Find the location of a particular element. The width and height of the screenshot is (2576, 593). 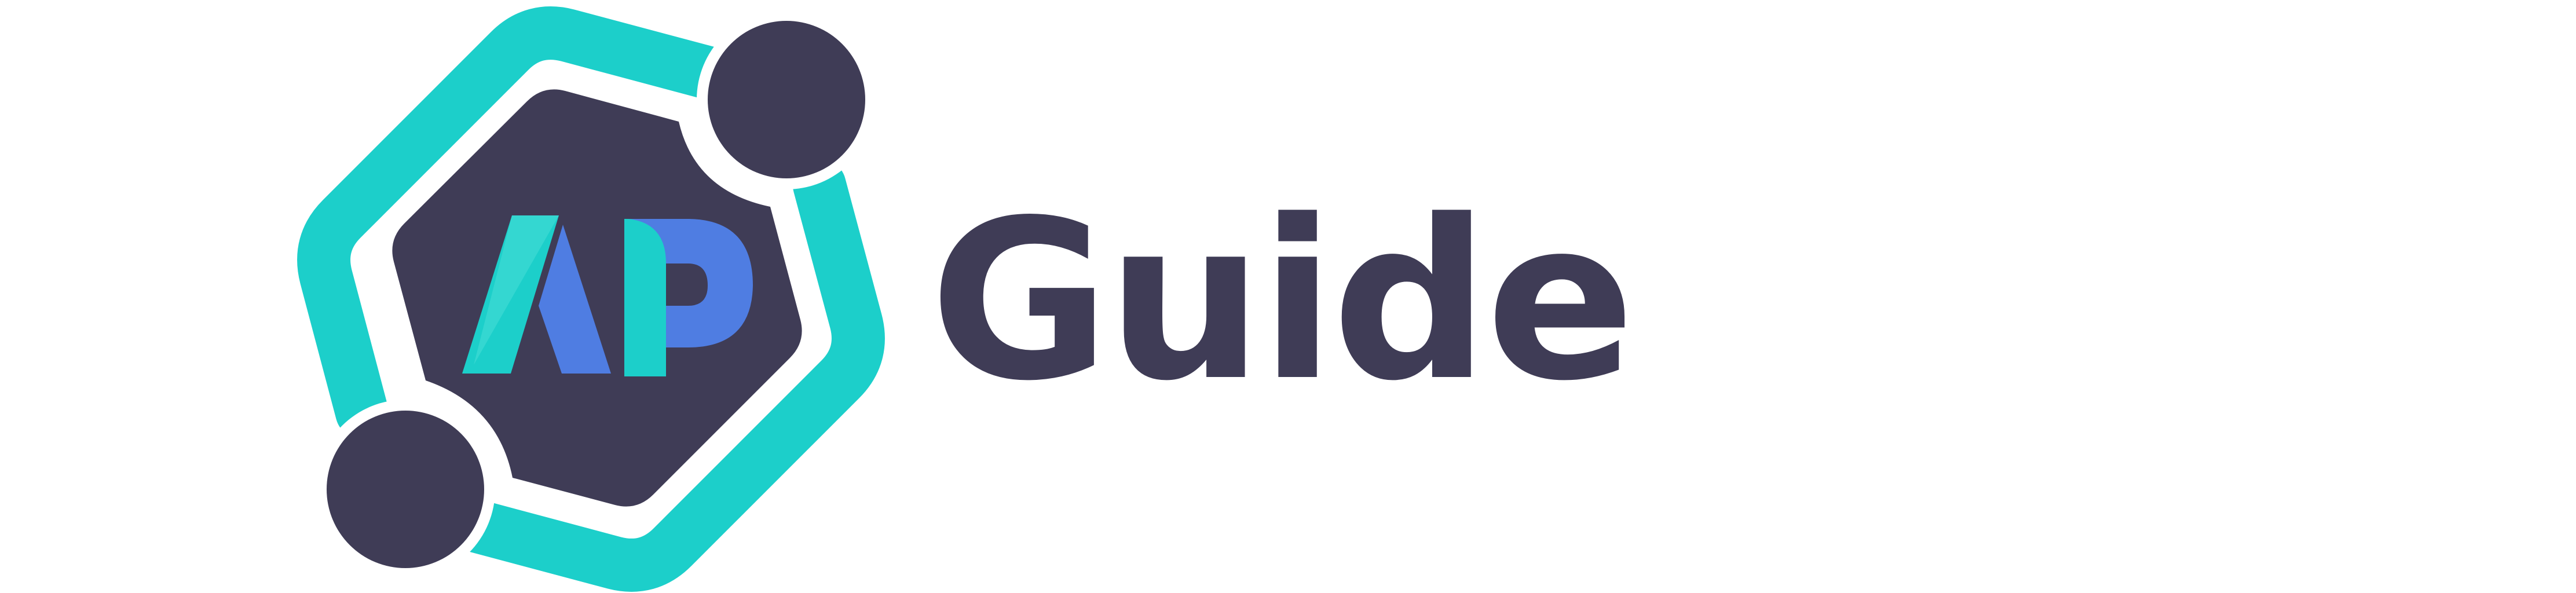

wordmark-text: Guide is located at coordinates (1282, 301).